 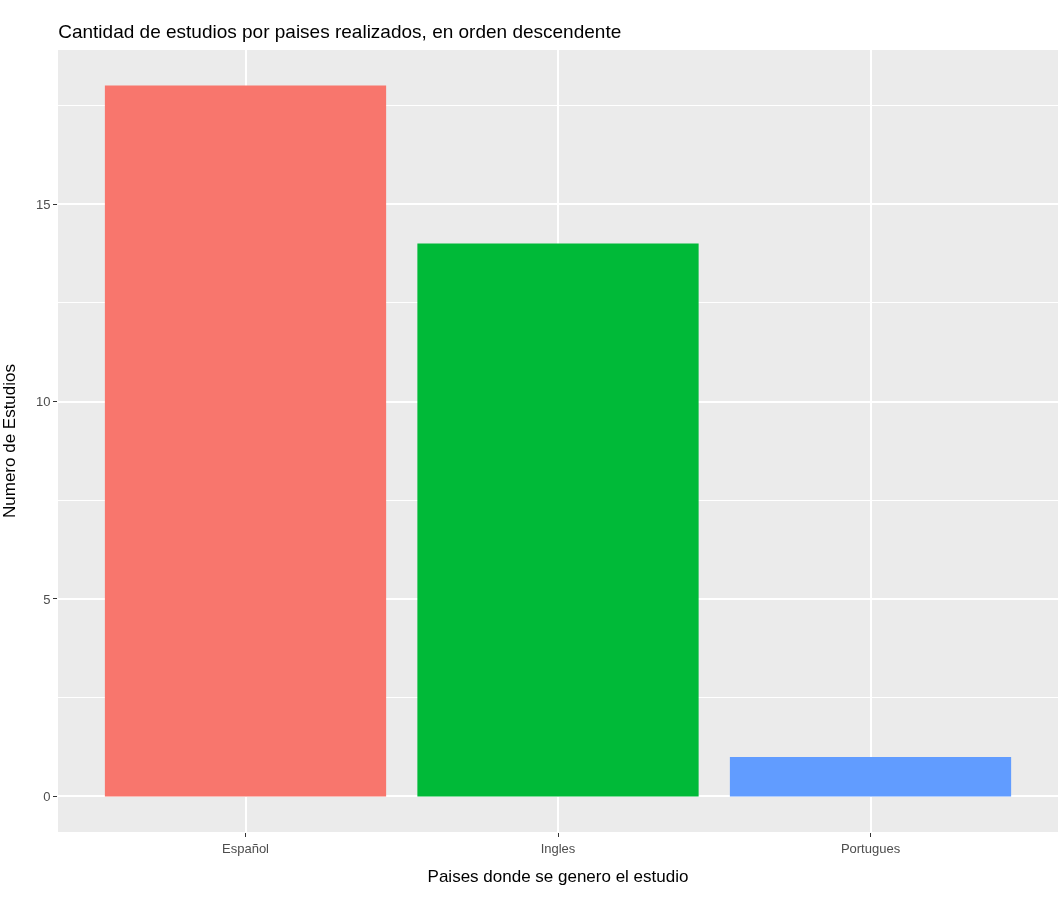 What do you see at coordinates (870, 776) in the screenshot?
I see `bar` at bounding box center [870, 776].